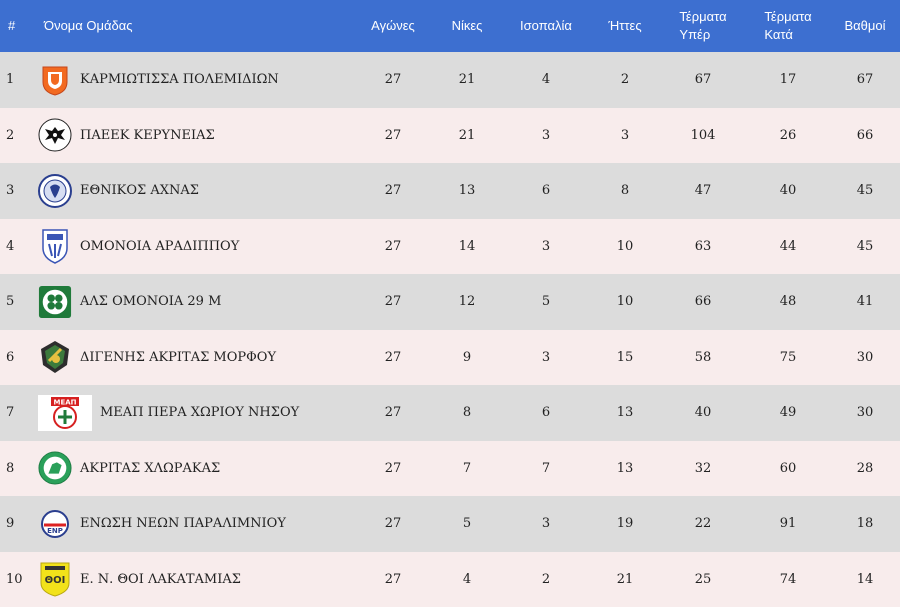 The image size is (900, 607). Describe the element at coordinates (546, 136) in the screenshot. I see `draws-cell: 3` at that location.